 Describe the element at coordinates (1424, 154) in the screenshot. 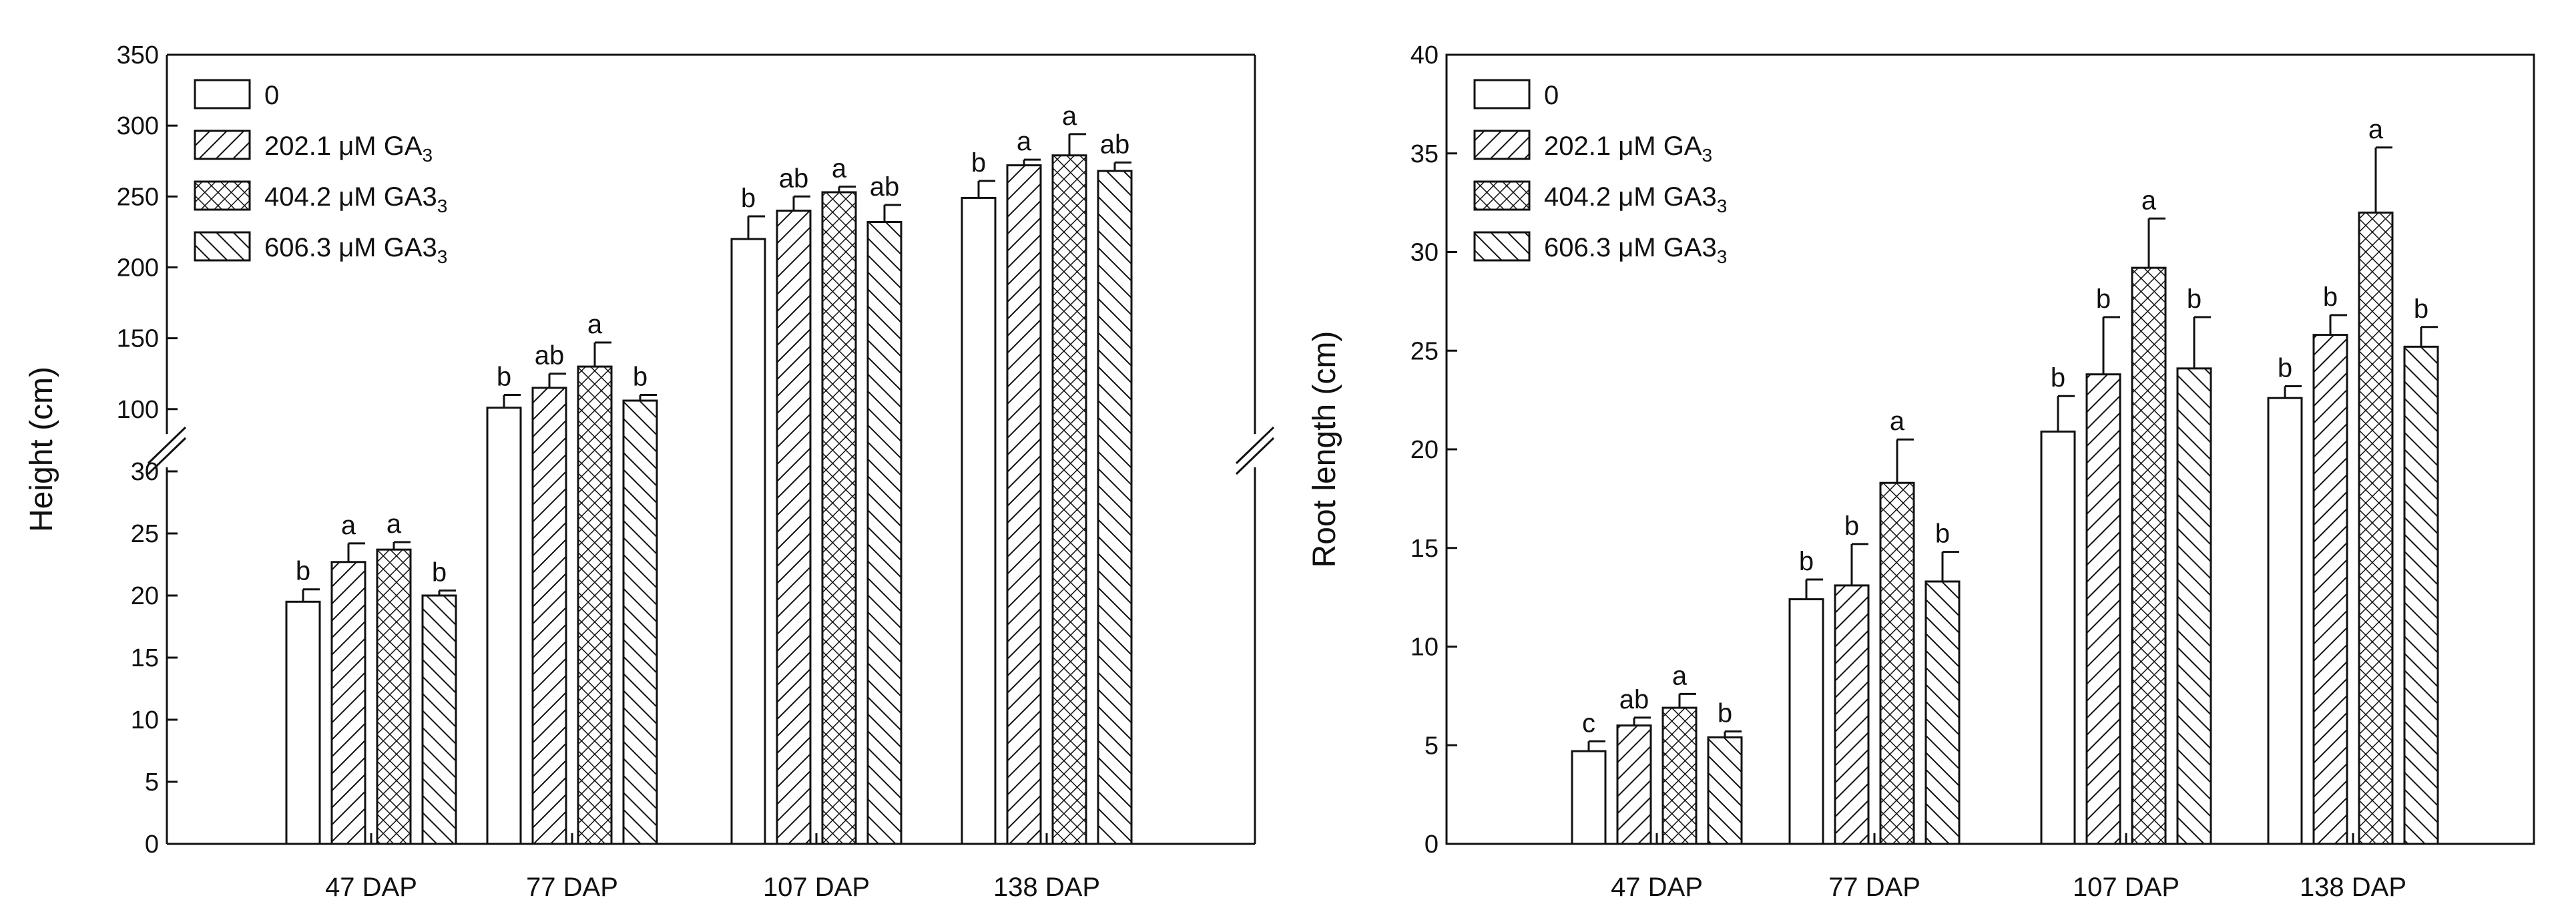

I see `y-tick-label: 35` at that location.